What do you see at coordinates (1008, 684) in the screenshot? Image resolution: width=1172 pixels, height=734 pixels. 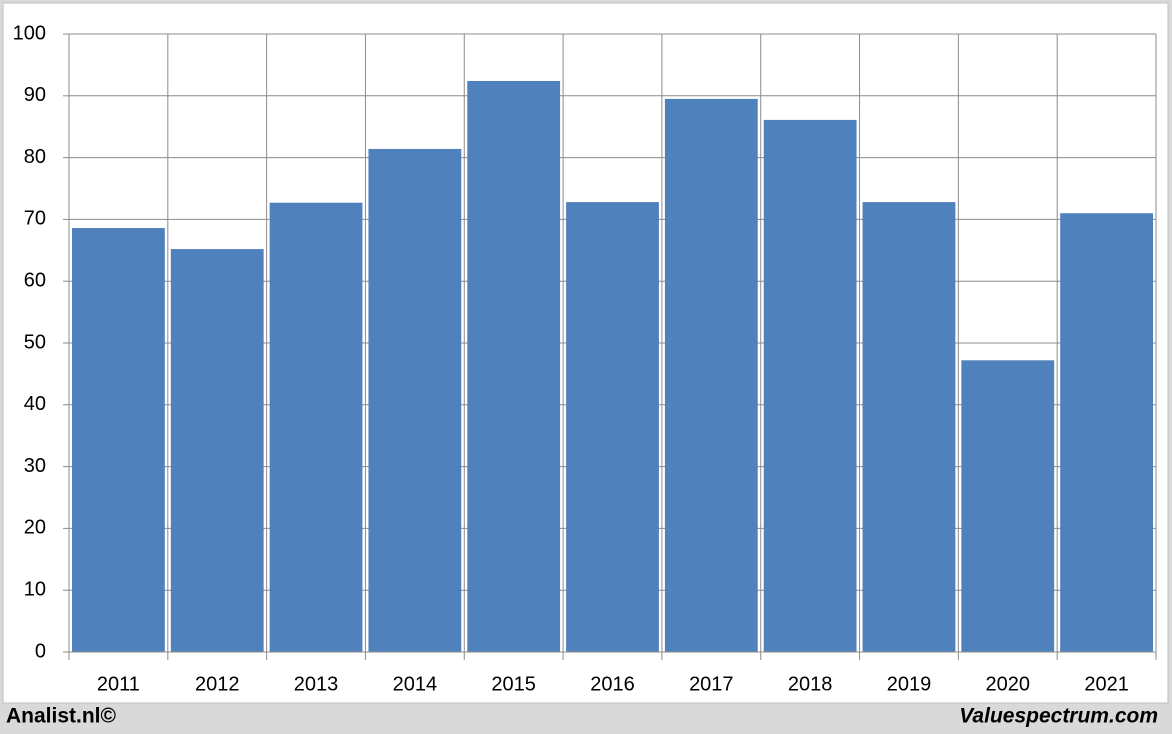 I see `x-tick-label: 2020` at bounding box center [1008, 684].